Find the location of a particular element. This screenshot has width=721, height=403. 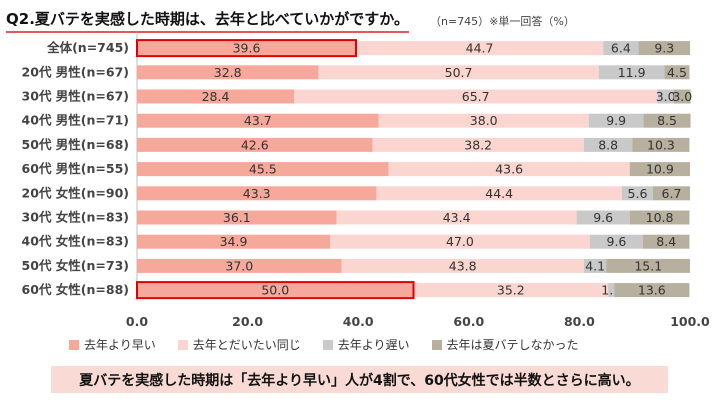

x-tick-label: 20.0 is located at coordinates (247, 321).